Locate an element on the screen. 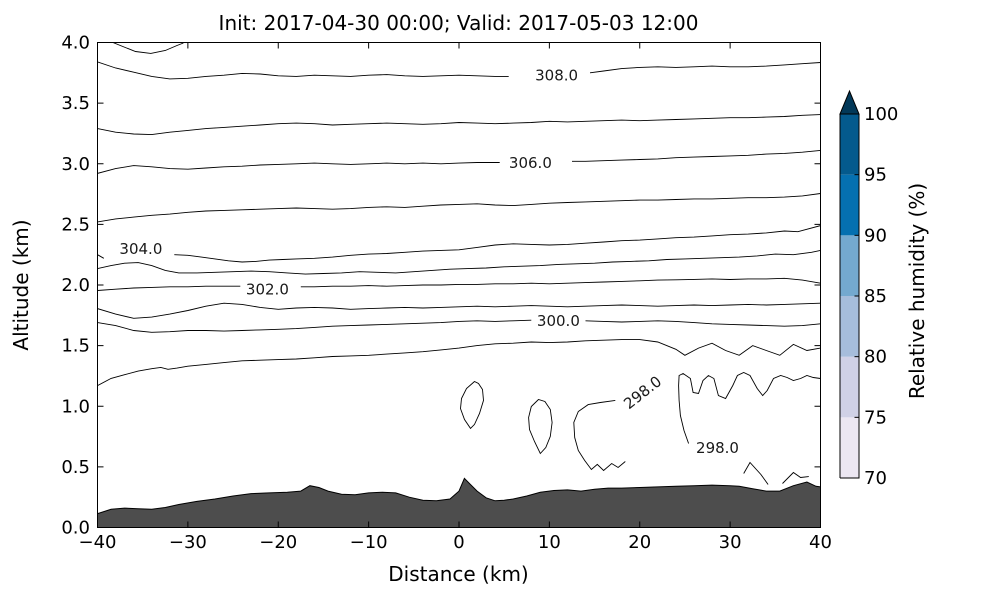  colorbar: 70 75 80 85 90 95 100 is located at coordinates (868, 289).